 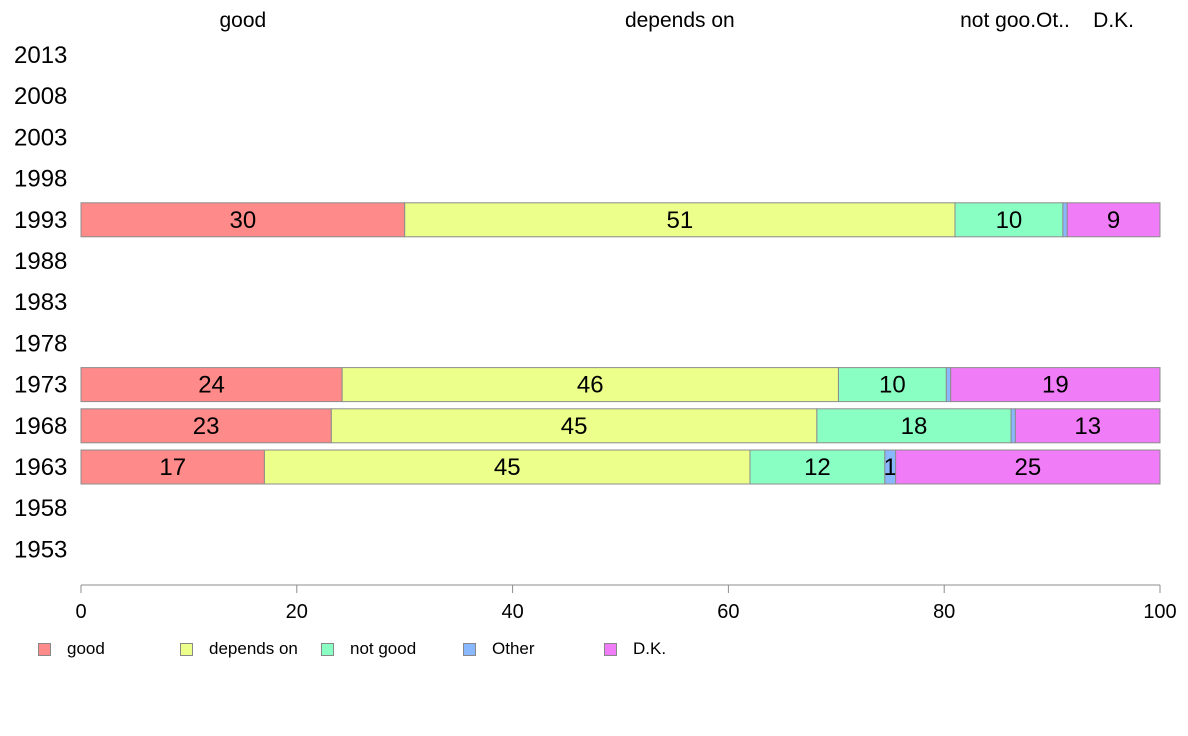 What do you see at coordinates (40, 96) in the screenshot?
I see `y-tick-label: 2008` at bounding box center [40, 96].